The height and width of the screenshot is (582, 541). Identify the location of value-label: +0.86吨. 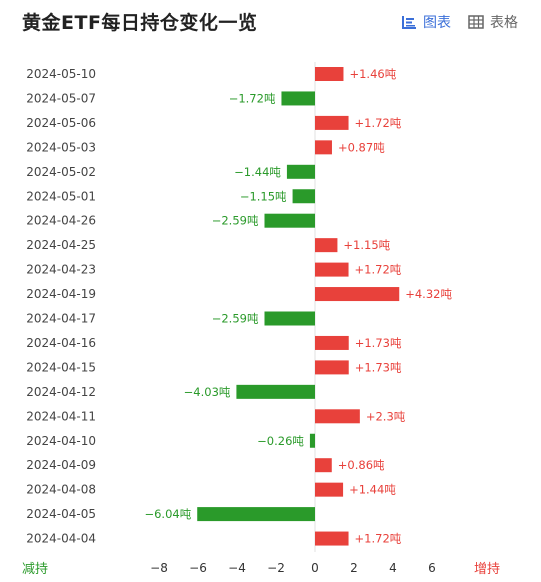
(361, 465).